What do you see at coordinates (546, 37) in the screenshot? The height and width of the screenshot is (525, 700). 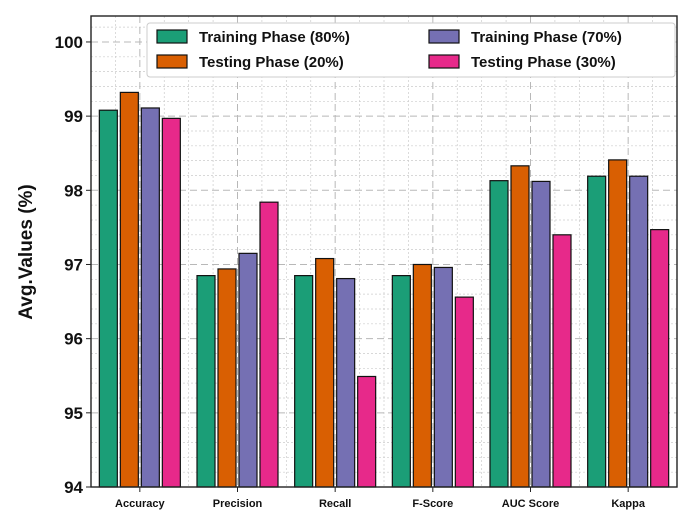 I see `legend-label: Training Phase (70%)` at bounding box center [546, 37].